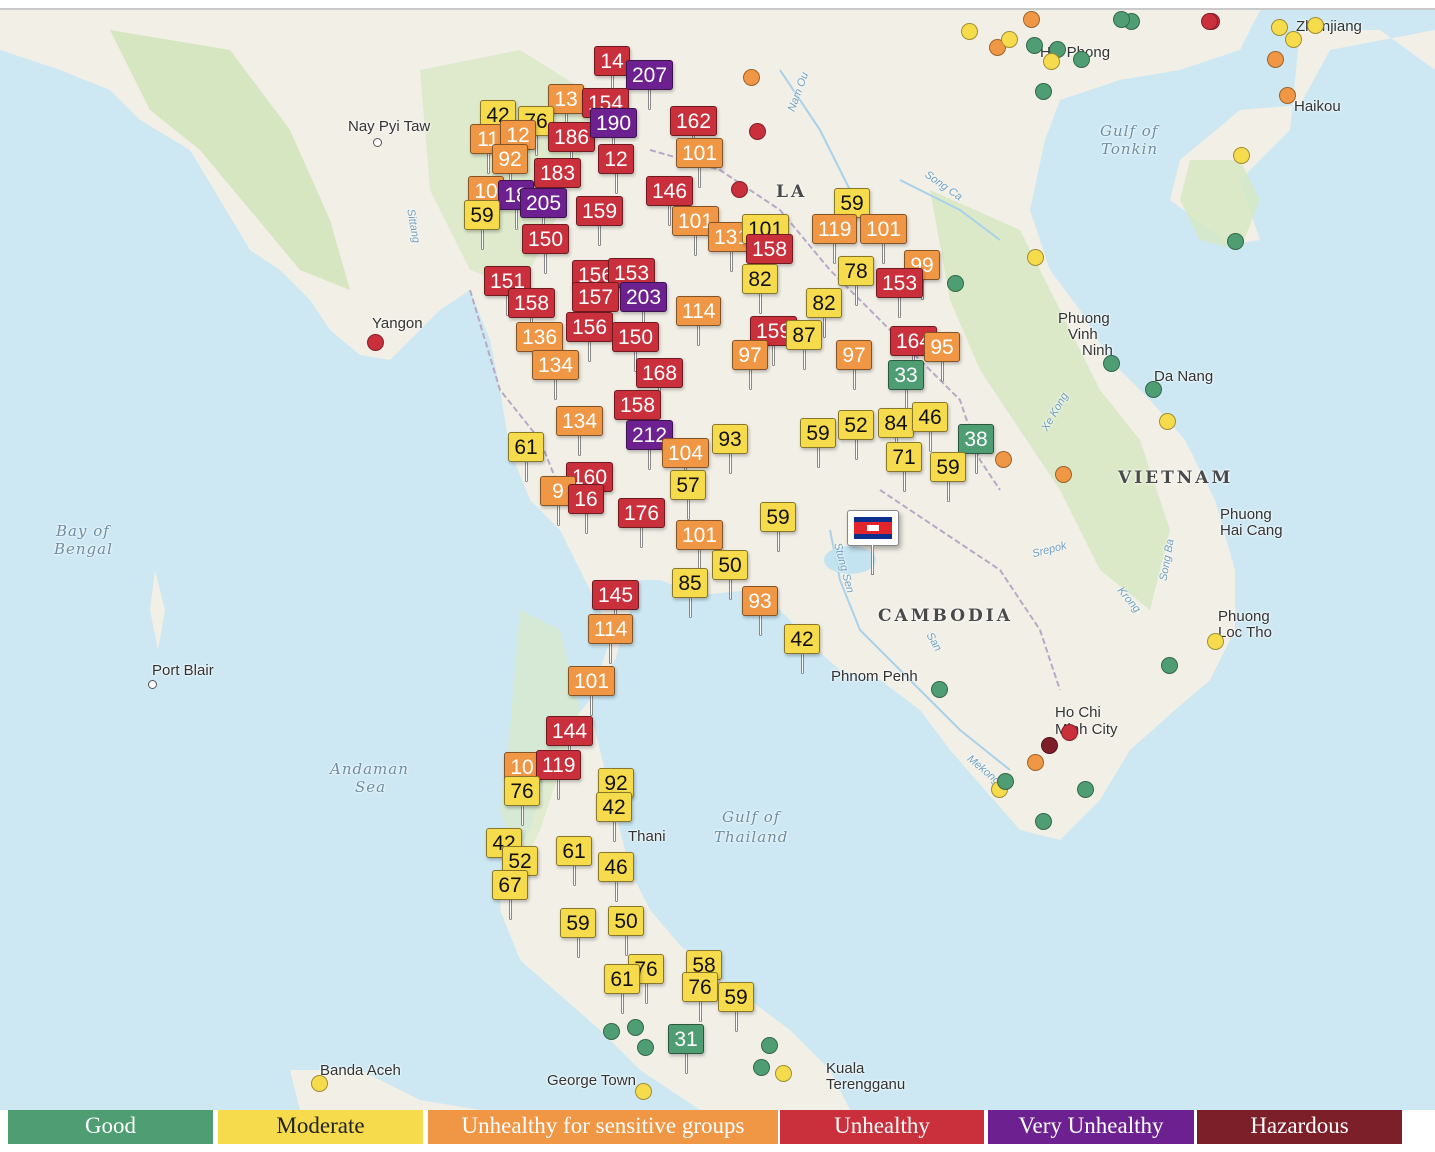 The width and height of the screenshot is (1435, 1152). Describe the element at coordinates (586, 509) in the screenshot. I see `aqi-marker: 16` at that location.